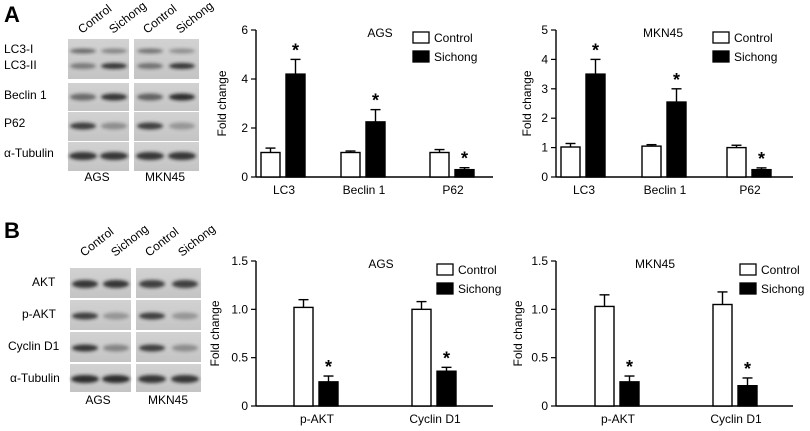 The height and width of the screenshot is (431, 810). What do you see at coordinates (34, 330) in the screenshot?
I see `blot-b-row-labels: AKT p-AKT Cyclin D1 α-Tubulin` at bounding box center [34, 330].